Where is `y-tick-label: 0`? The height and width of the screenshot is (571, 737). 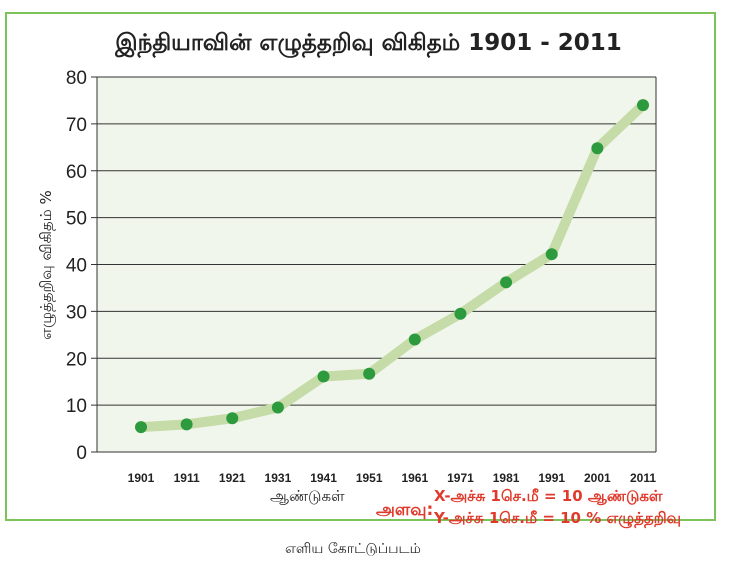 y-tick-label: 0 is located at coordinates (81, 453).